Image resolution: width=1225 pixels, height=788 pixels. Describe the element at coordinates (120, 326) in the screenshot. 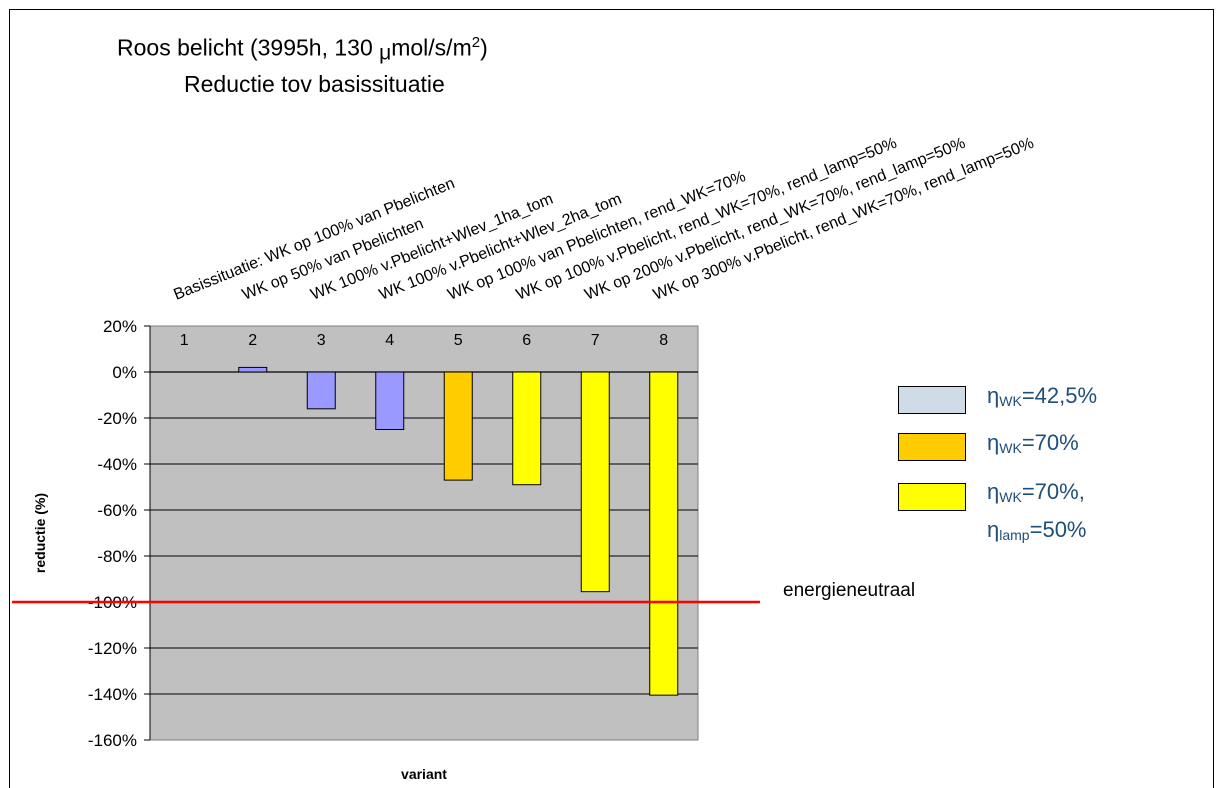

I see `y-tick-label: 20%` at that location.